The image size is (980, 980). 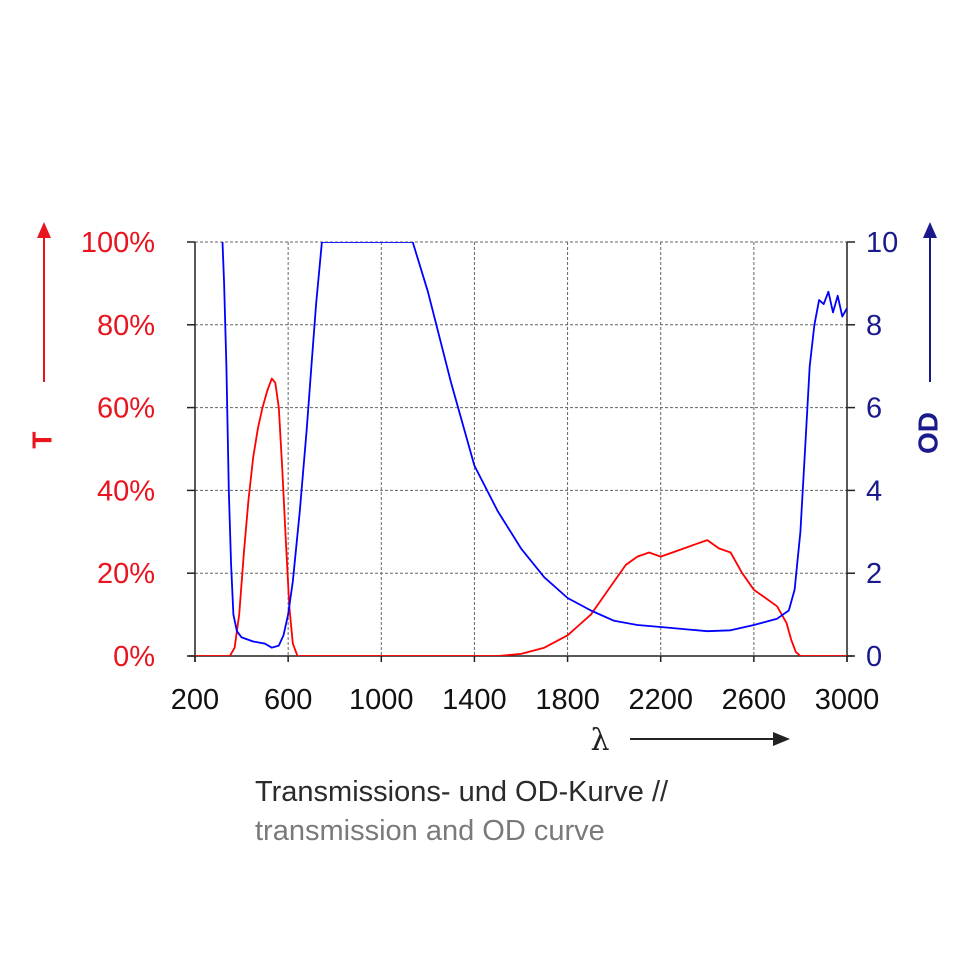 I want to click on caption-german: Transmissions- und OD-Kurve //, so click(x=462, y=792).